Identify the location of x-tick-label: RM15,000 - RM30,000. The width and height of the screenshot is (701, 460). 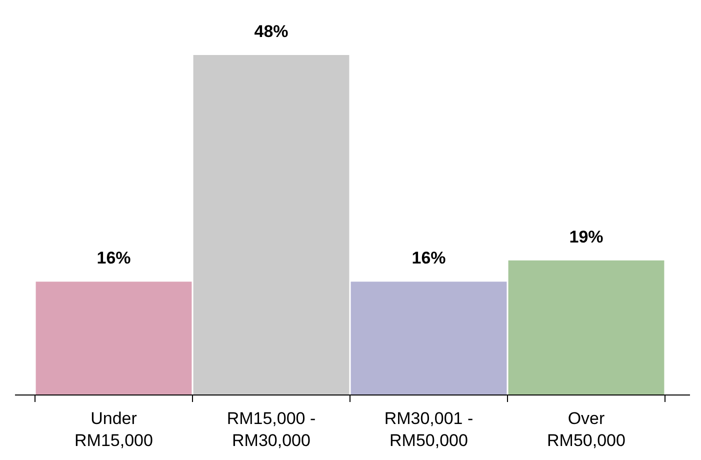
(271, 429).